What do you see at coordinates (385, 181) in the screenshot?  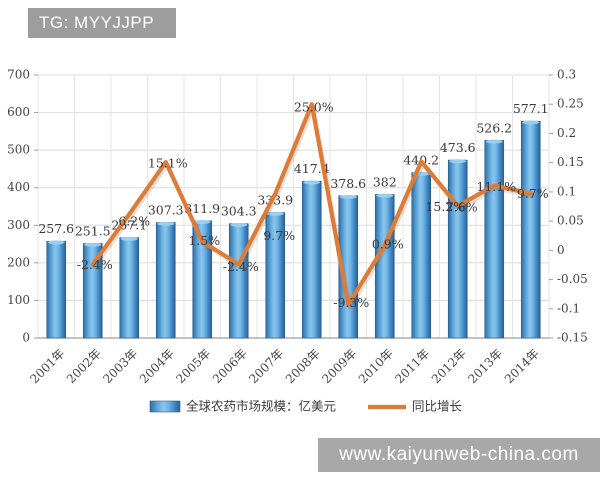 I see `svg-text: 382` at bounding box center [385, 181].